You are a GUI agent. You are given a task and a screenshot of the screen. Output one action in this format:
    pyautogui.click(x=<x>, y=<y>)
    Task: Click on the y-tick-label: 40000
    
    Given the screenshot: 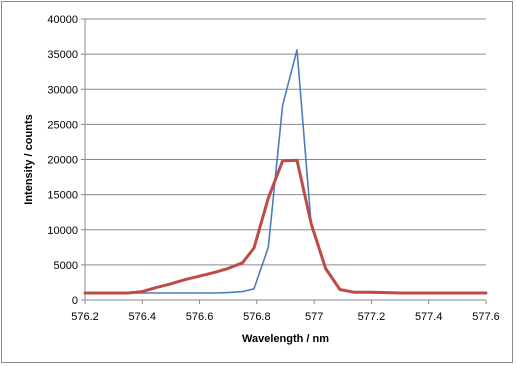 What is the action you would take?
    pyautogui.click(x=62, y=20)
    